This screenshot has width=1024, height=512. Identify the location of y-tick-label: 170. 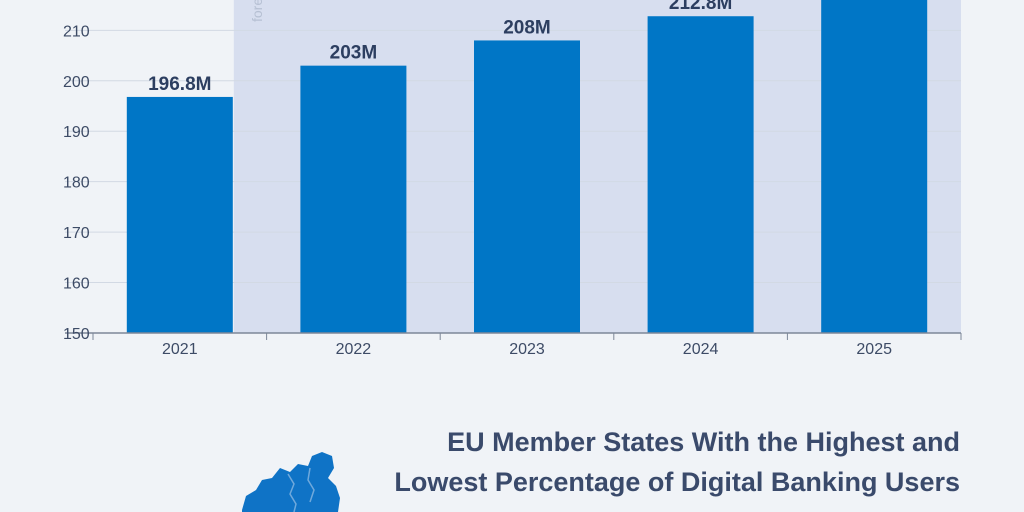
(76, 233).